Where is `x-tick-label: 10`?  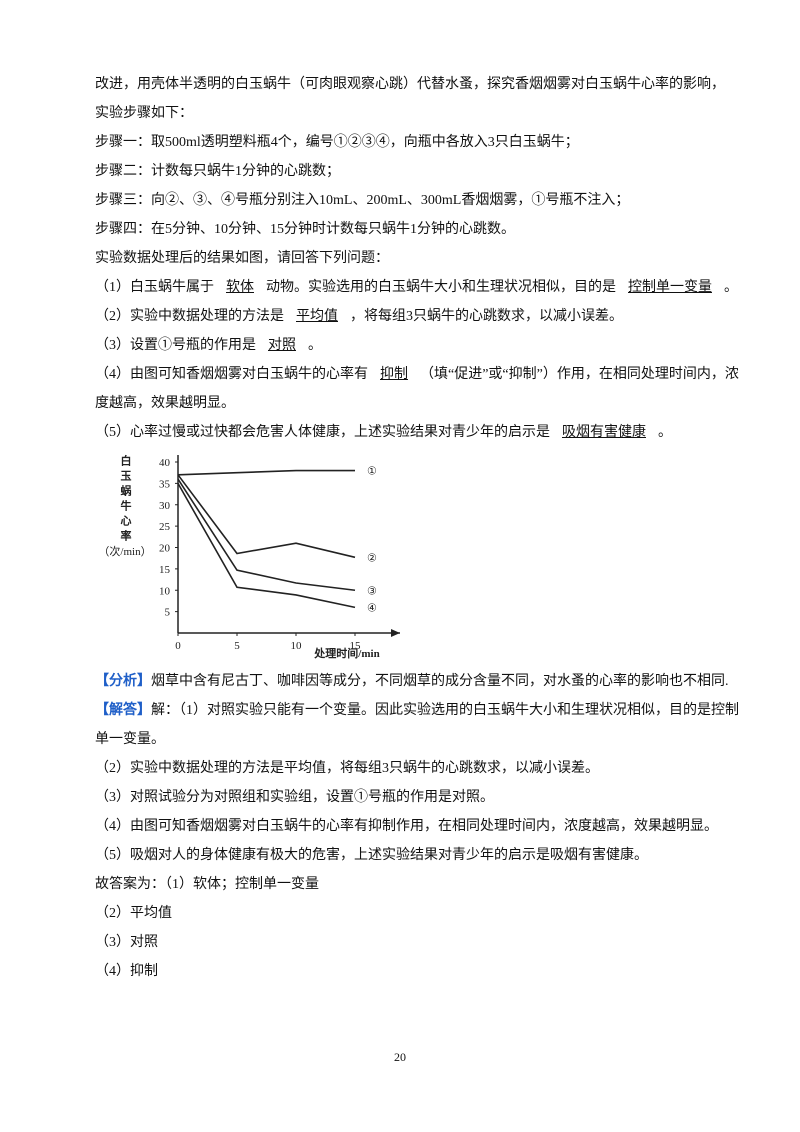 x-tick-label: 10 is located at coordinates (297, 646).